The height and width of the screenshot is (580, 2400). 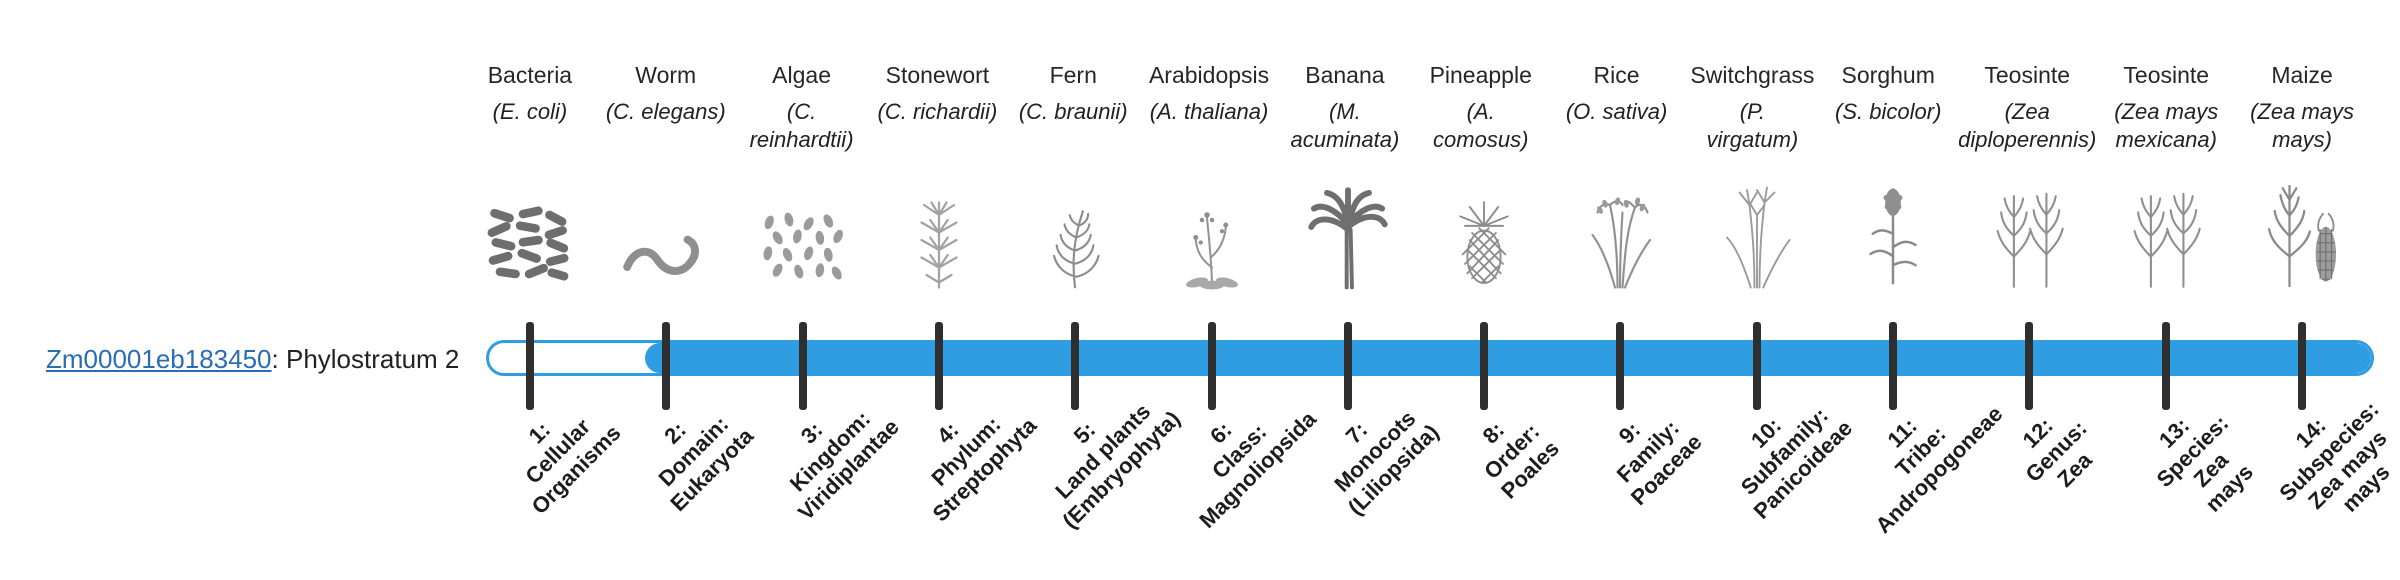 What do you see at coordinates (1075, 228) in the screenshot?
I see `fern-illustration` at bounding box center [1075, 228].